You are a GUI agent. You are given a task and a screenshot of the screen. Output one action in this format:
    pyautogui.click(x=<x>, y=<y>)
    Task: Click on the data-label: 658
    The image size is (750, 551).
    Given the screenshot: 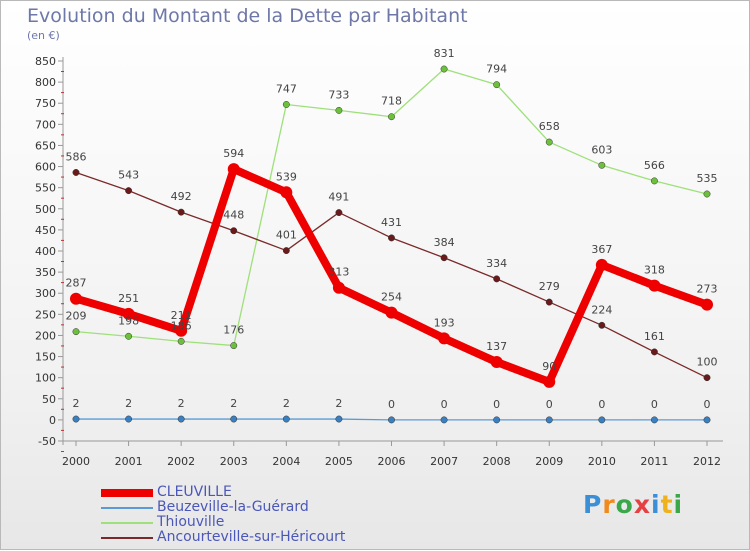 What is the action you would take?
    pyautogui.click(x=549, y=126)
    